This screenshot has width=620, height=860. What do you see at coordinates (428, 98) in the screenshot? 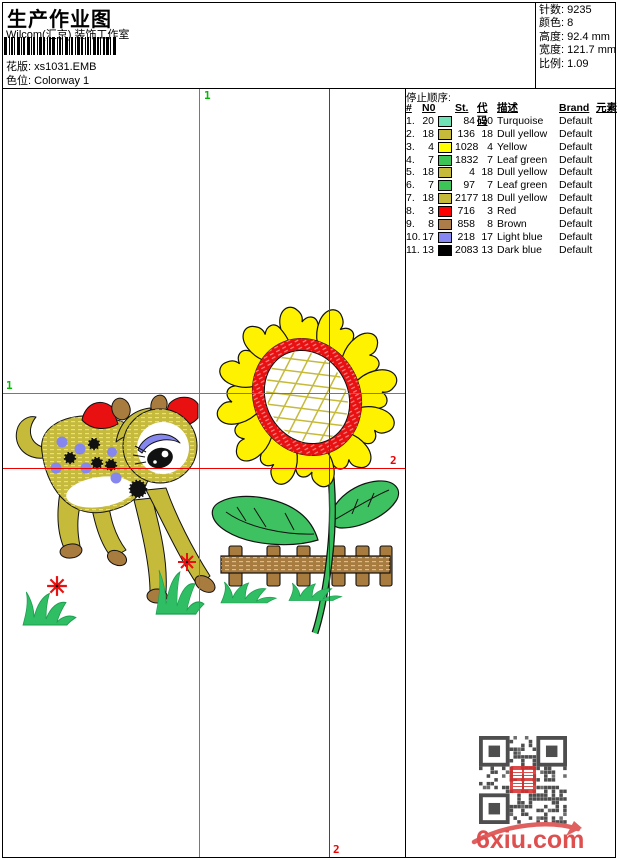
I see `stop-sequence-title: 停止顺序:` at bounding box center [428, 98].